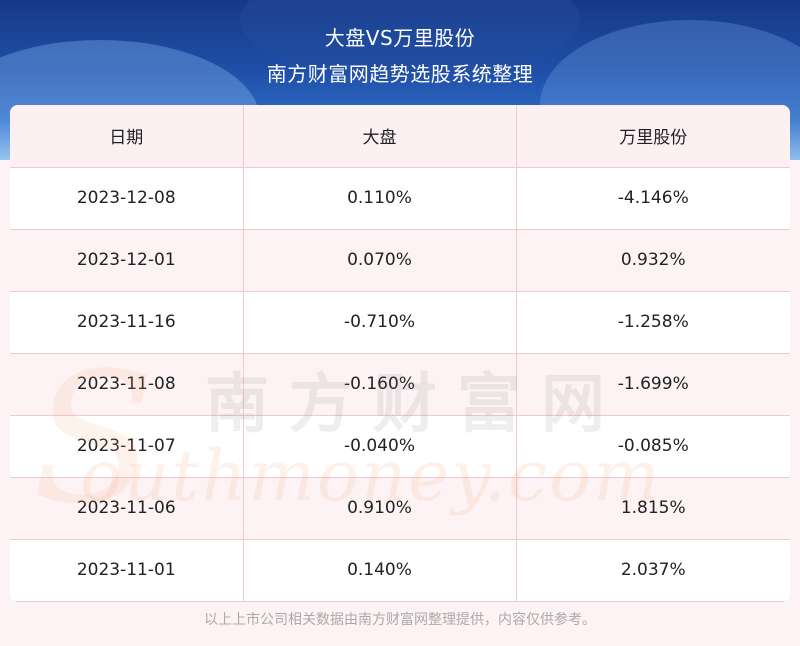 The width and height of the screenshot is (800, 646). What do you see at coordinates (653, 322) in the screenshot?
I see `cell-stock-change: -1.258%` at bounding box center [653, 322].